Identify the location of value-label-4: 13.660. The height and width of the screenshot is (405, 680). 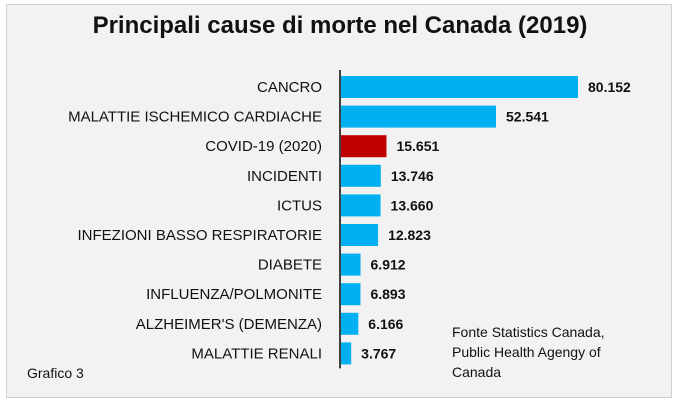
(412, 205).